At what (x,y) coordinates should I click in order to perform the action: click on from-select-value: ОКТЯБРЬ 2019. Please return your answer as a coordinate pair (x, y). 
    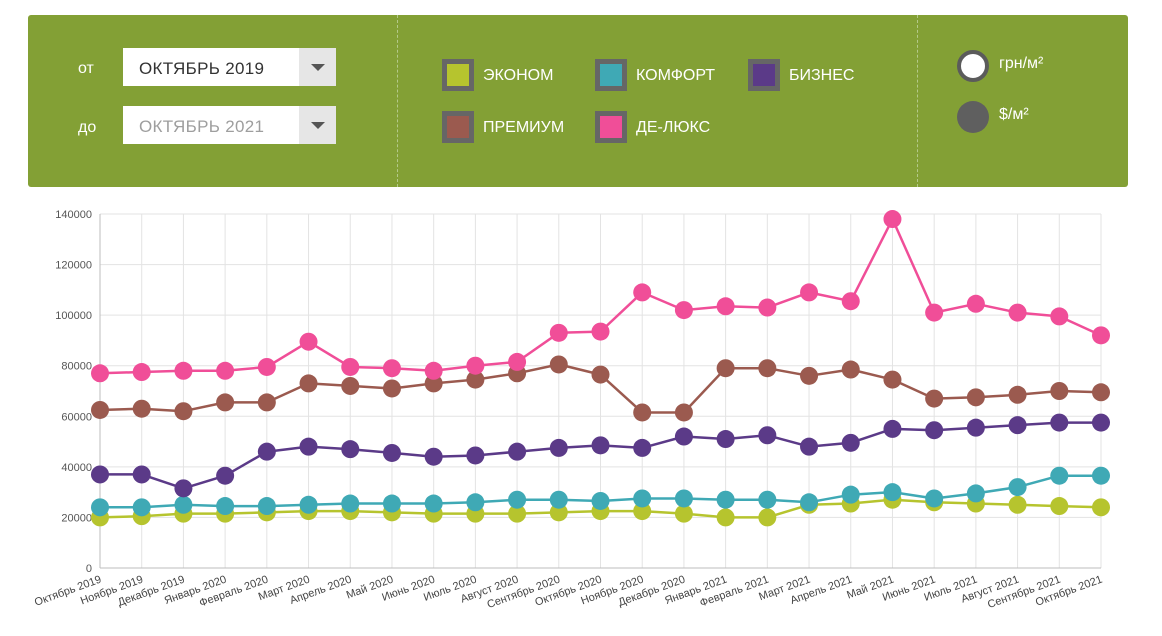
    Looking at the image, I should click on (202, 68).